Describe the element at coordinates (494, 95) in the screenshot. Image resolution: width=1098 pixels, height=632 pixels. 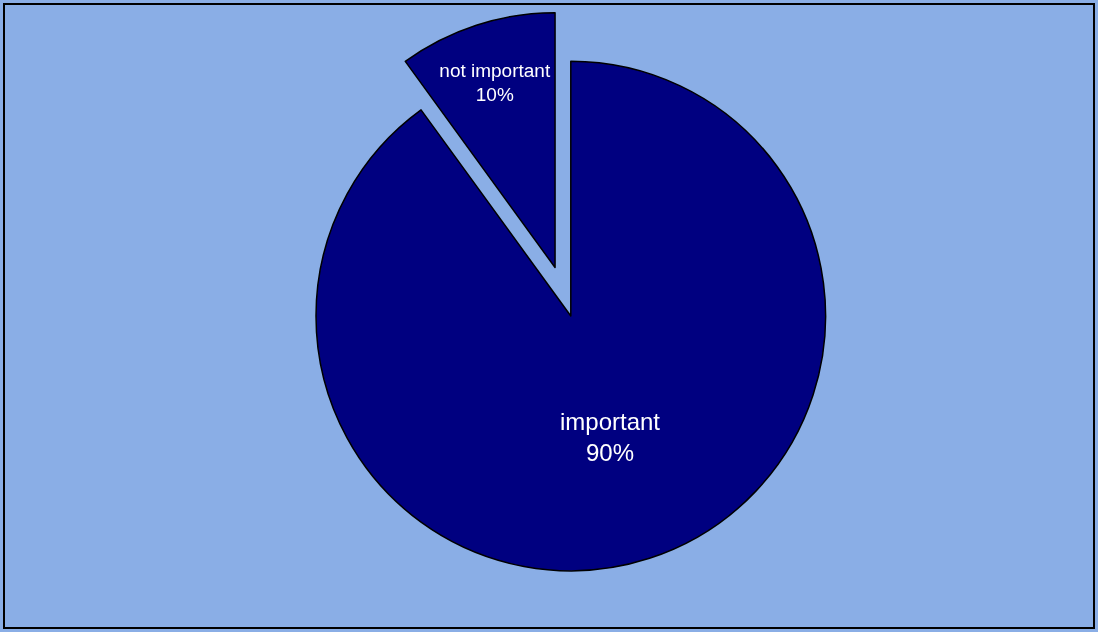
I see `data-label: 10%` at that location.